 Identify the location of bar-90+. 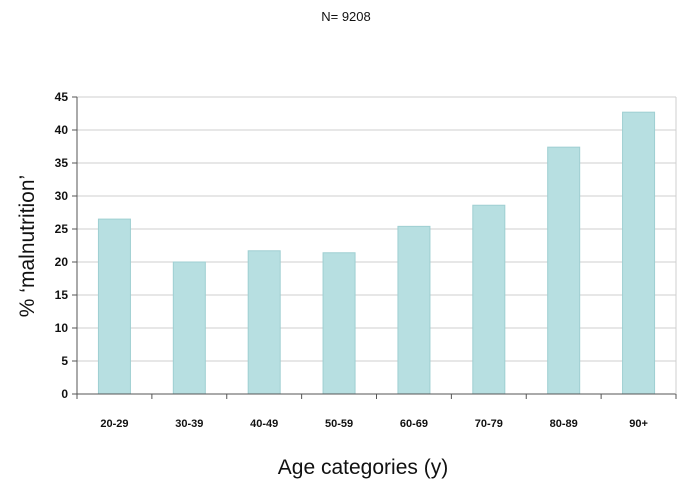
(639, 253).